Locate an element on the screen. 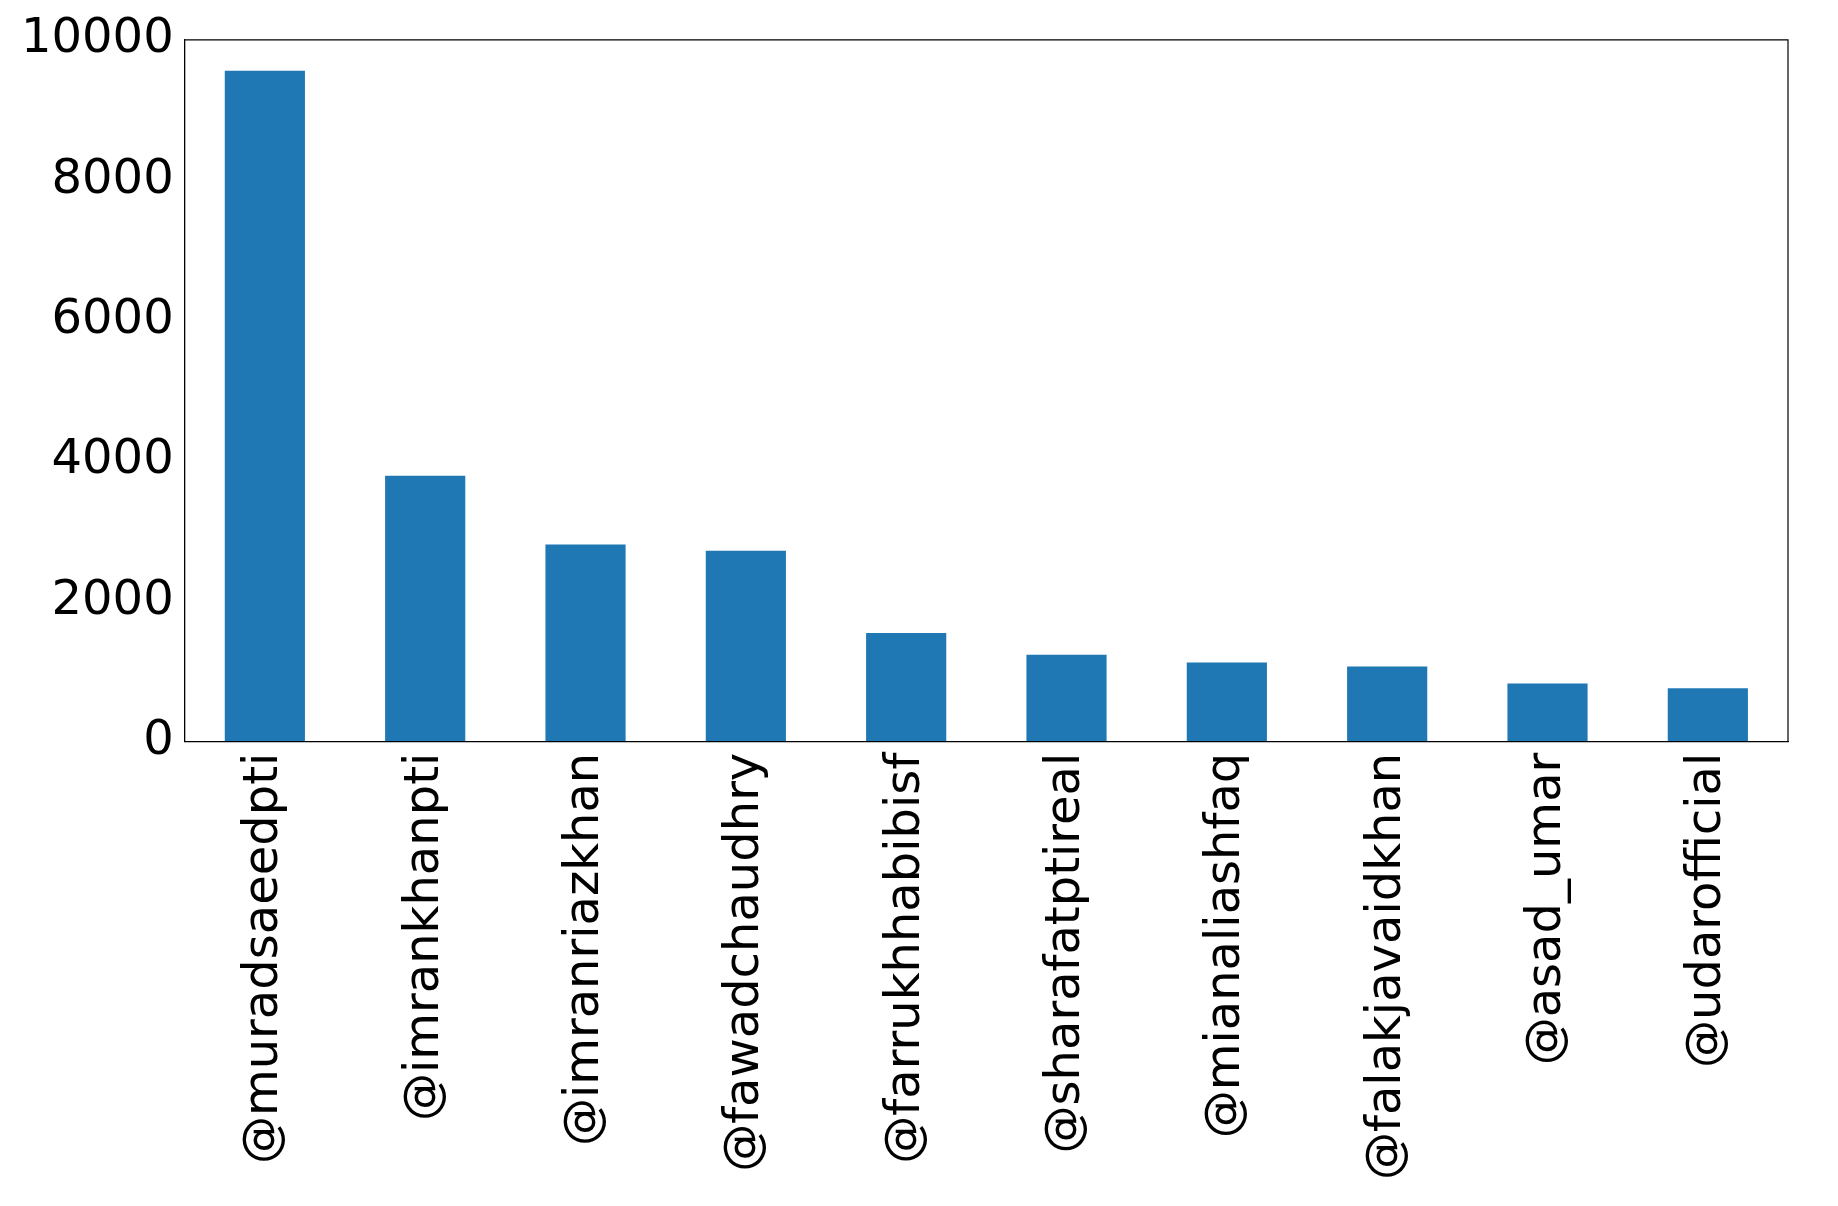  y-tick-label: 10000 is located at coordinates (97, 35).